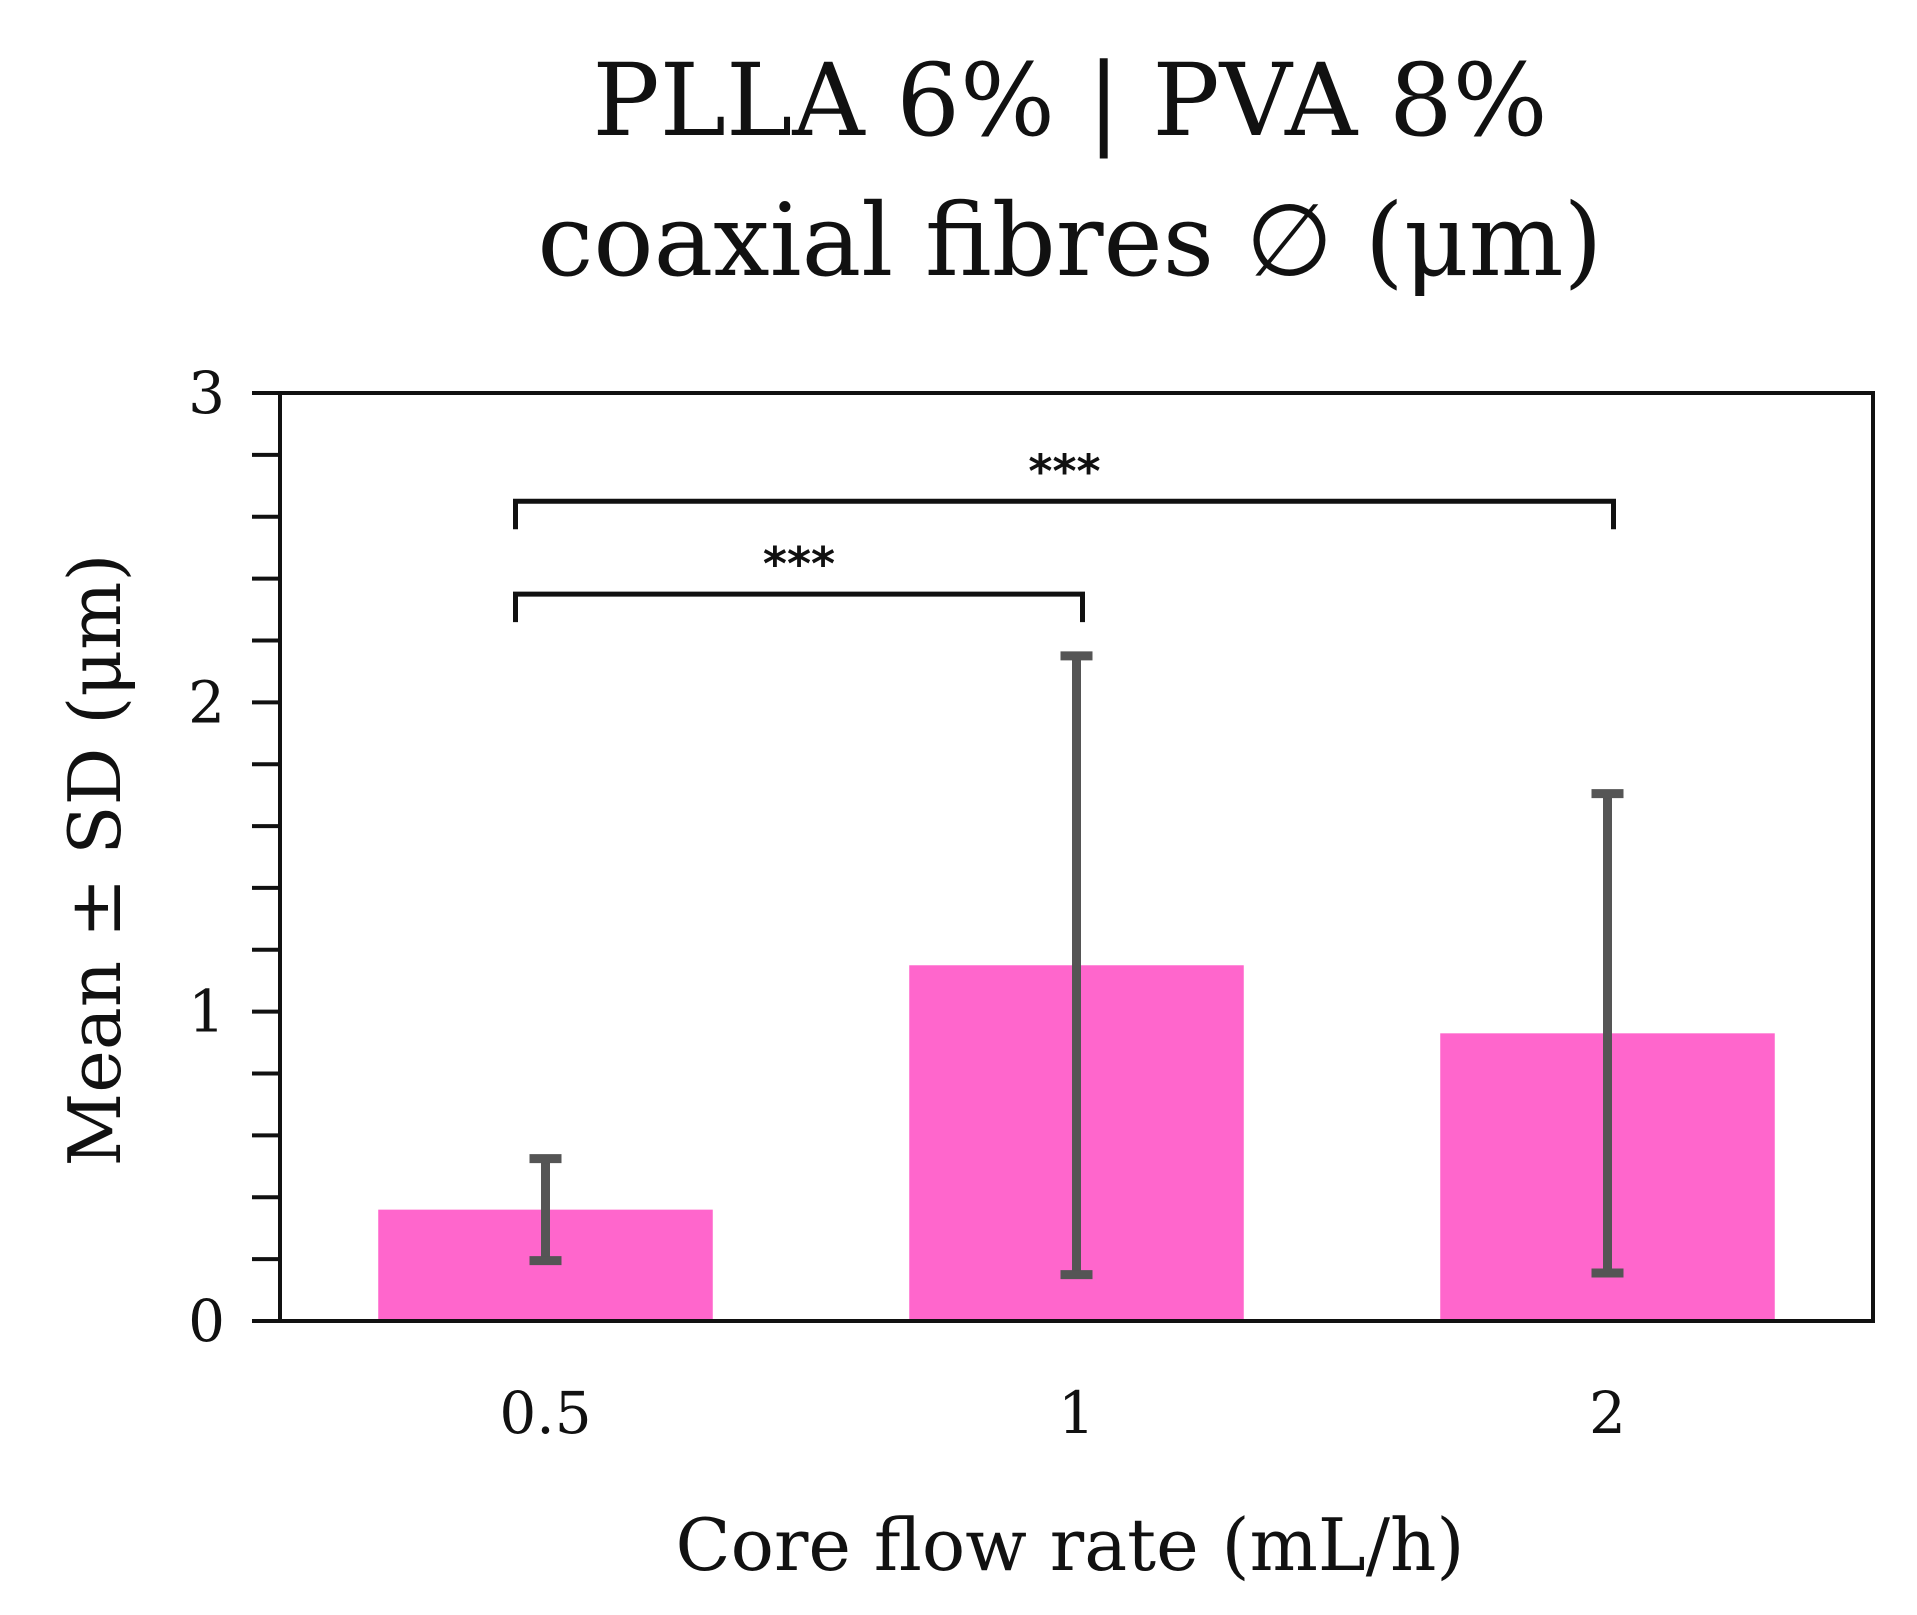 The width and height of the screenshot is (1917, 1615). Describe the element at coordinates (1070, 1545) in the screenshot. I see `x-axis-label: Core flow rate (mL/h)` at that location.